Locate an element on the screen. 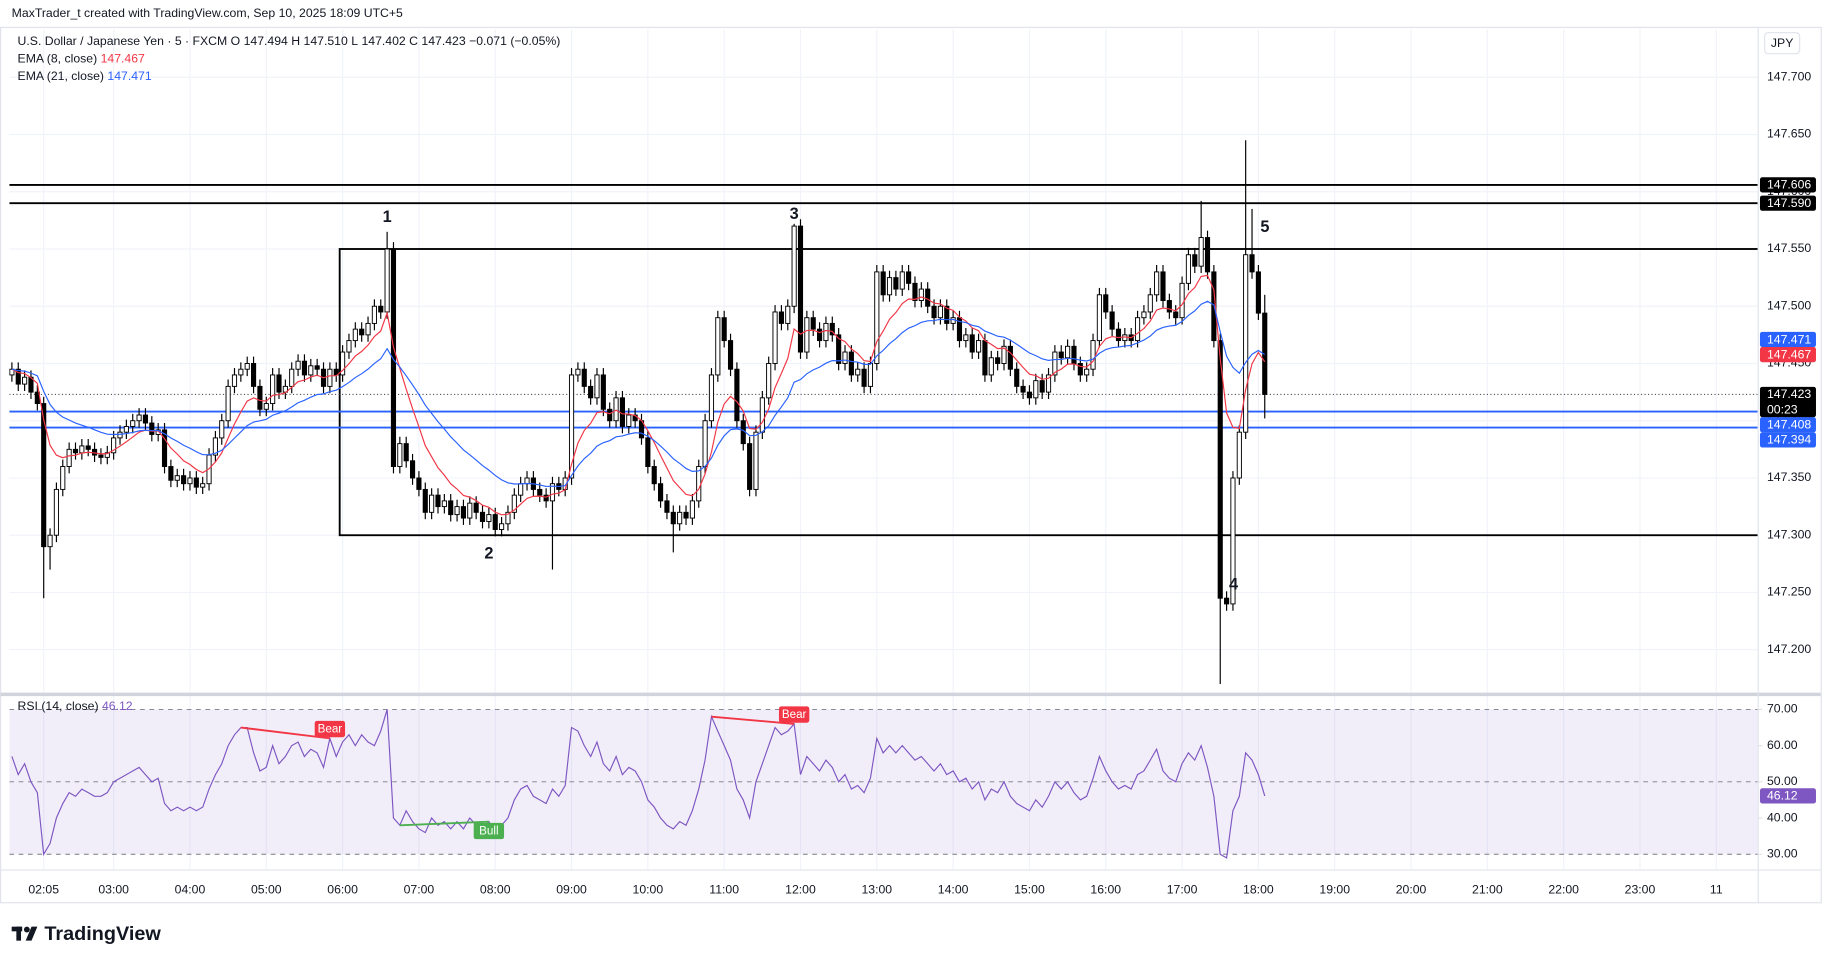  legend-row: RSI (14, close) 46.12 is located at coordinates (75, 706).